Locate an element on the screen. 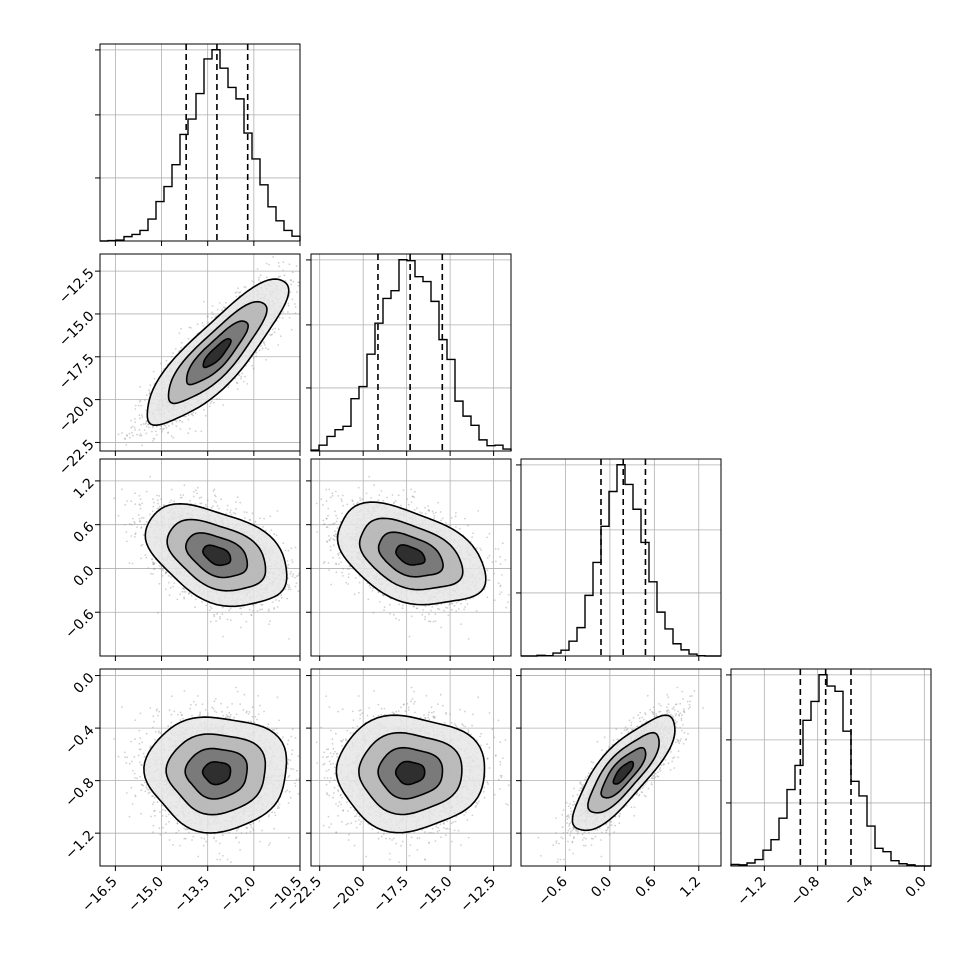 Image resolution: width=970 pixels, height=970 pixels. x-tick-label: −17.5 is located at coordinates (391, 895).